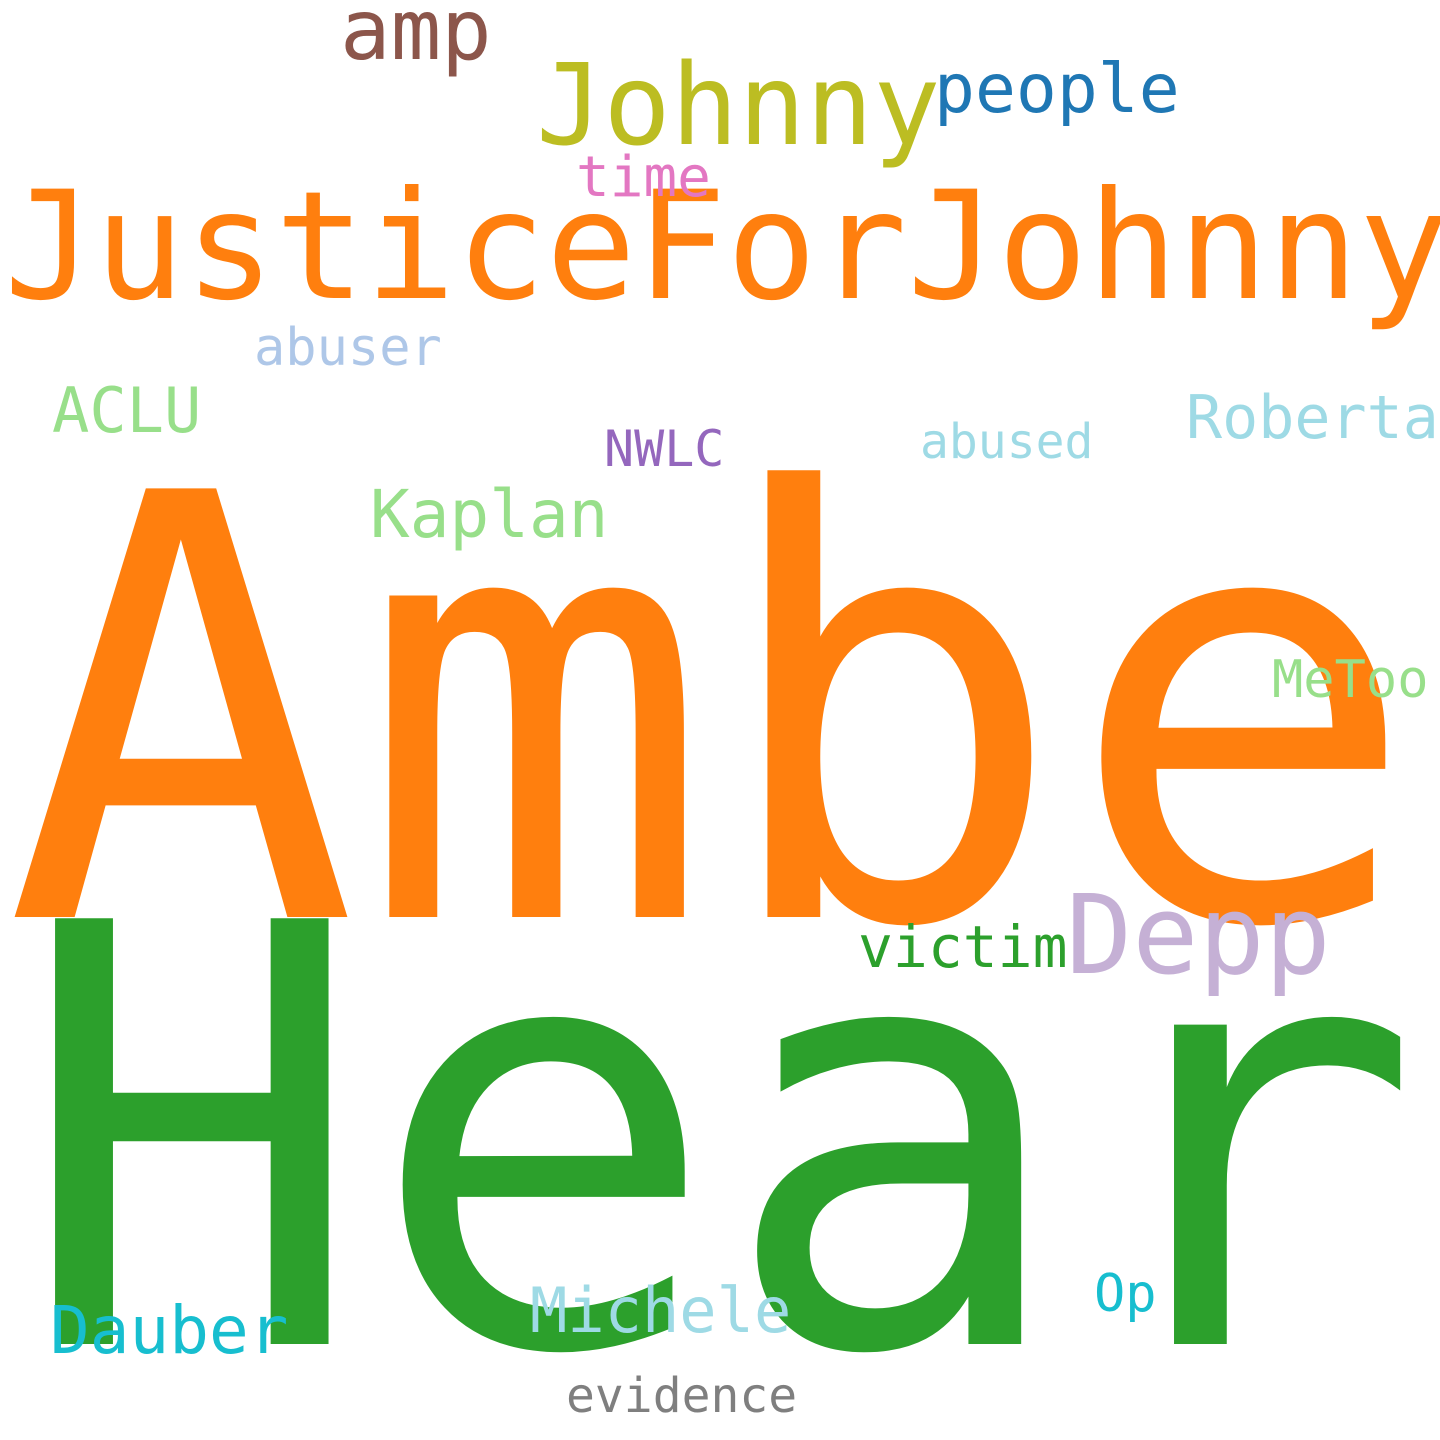 The image size is (1440, 1440). I want to click on word-abuser: abuser, so click(348, 348).